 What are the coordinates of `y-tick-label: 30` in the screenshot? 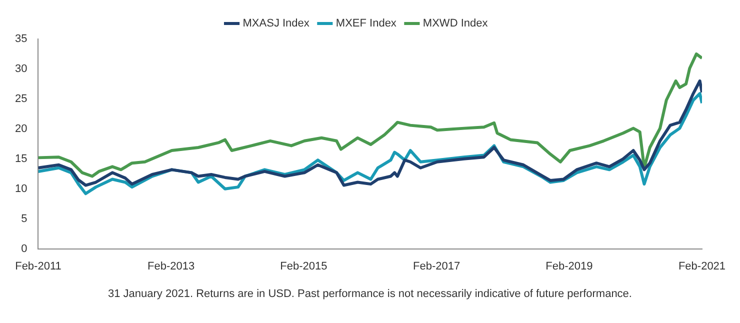 It's located at (21, 69).